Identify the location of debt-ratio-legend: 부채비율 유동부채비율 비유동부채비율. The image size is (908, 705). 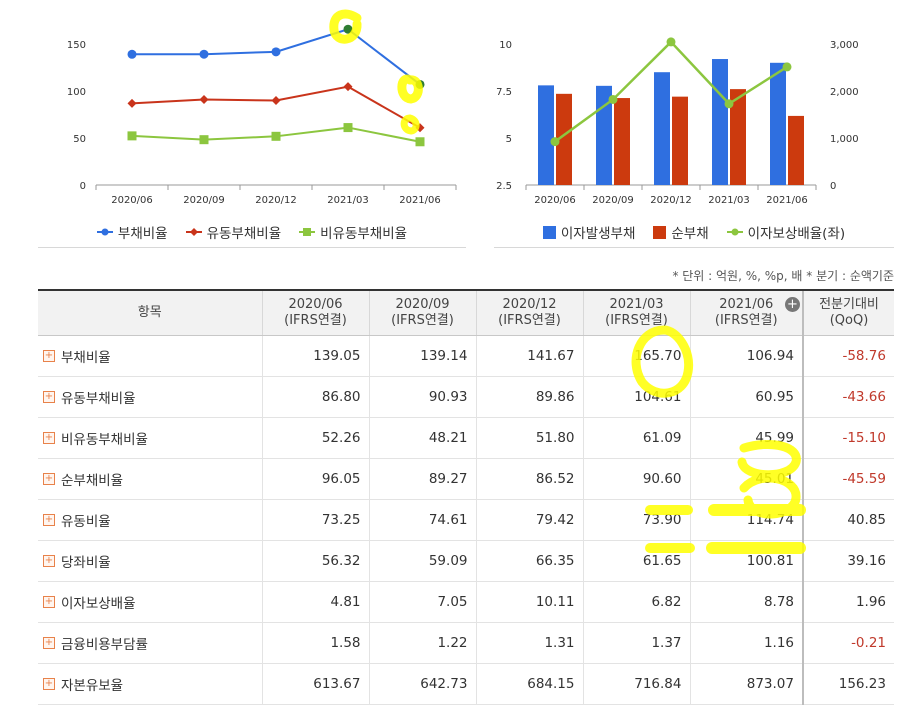
(252, 232).